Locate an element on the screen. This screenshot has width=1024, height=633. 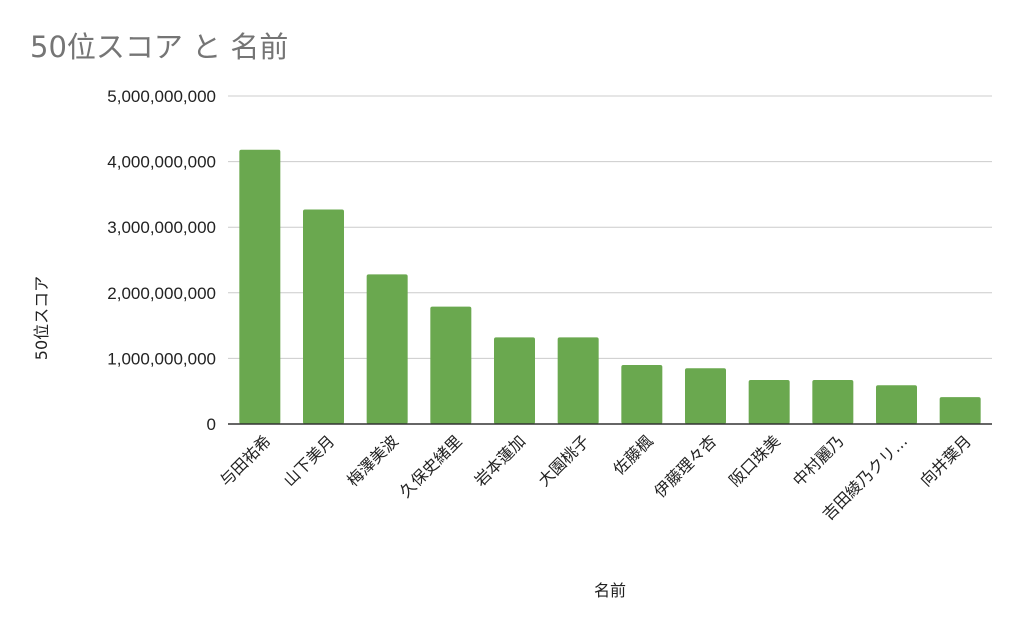
y-axis-title: 50位スコア is located at coordinates (41, 318).